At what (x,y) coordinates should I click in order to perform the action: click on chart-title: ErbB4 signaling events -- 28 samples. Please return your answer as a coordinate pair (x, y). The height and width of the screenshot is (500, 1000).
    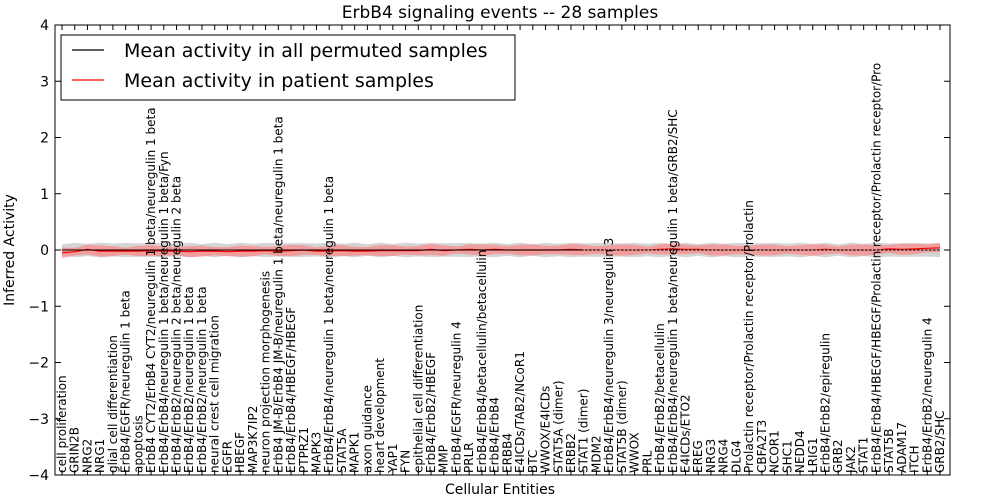
    Looking at the image, I should click on (500, 13).